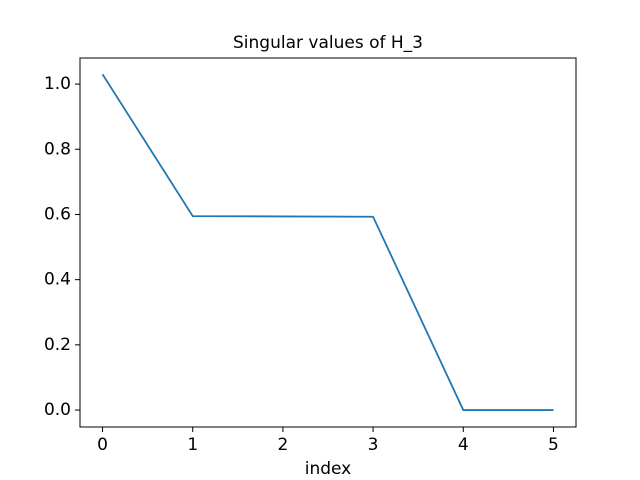 This screenshot has width=640, height=480. I want to click on x-axis-label: index, so click(328, 469).